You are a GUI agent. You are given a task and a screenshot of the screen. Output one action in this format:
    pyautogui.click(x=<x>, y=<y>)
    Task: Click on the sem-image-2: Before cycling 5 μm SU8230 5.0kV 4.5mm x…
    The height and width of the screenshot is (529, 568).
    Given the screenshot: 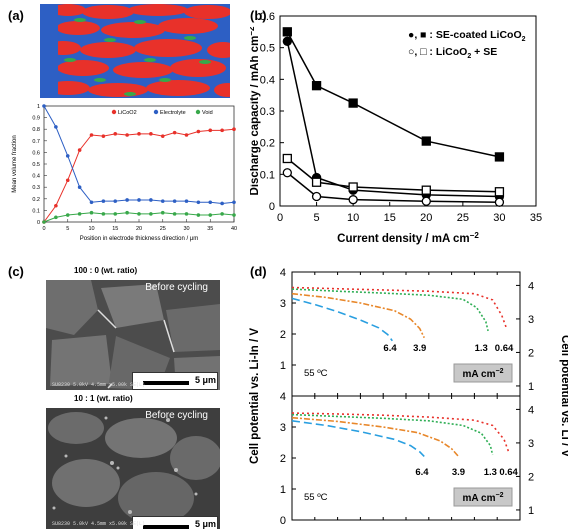 What is the action you would take?
    pyautogui.click(x=133, y=468)
    